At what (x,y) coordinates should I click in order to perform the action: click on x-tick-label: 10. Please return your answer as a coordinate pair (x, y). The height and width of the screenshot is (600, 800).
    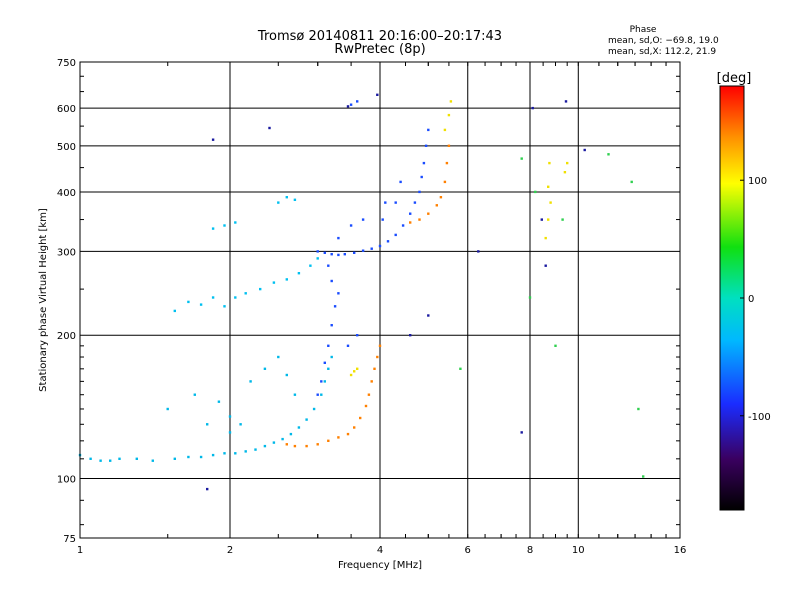
    Looking at the image, I should click on (578, 550).